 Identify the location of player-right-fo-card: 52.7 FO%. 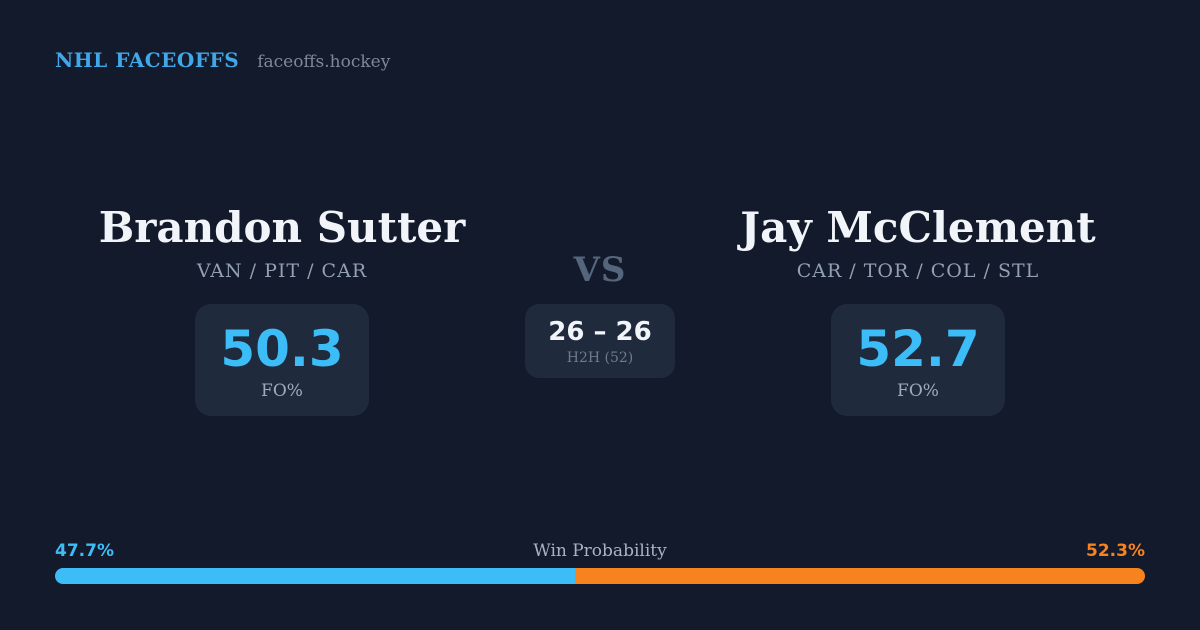
(918, 360).